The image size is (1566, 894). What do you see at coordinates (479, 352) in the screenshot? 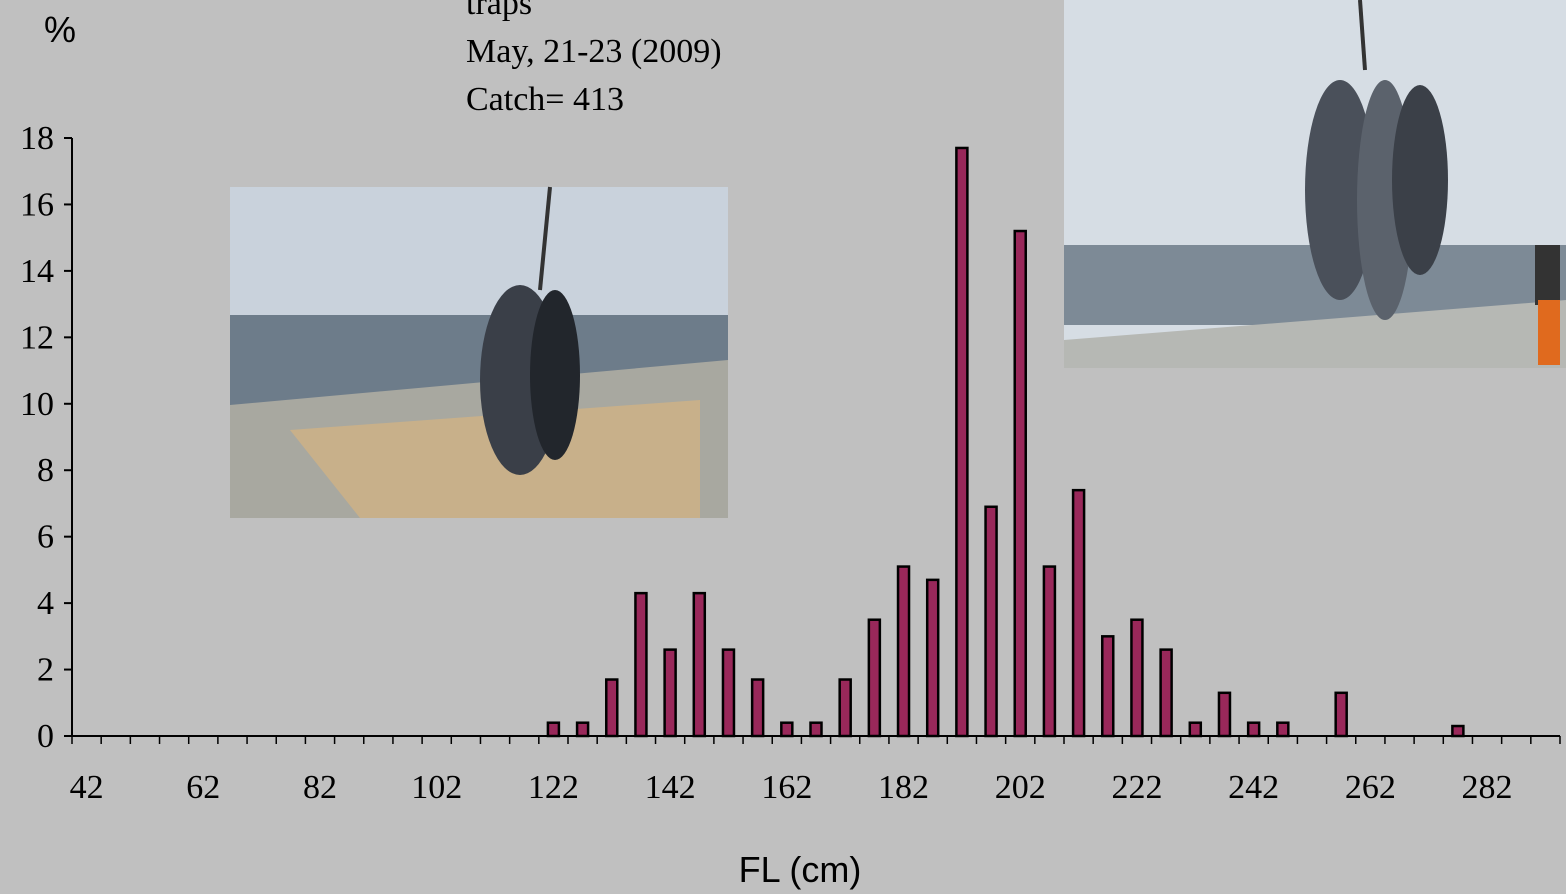
I see `photo-left` at bounding box center [479, 352].